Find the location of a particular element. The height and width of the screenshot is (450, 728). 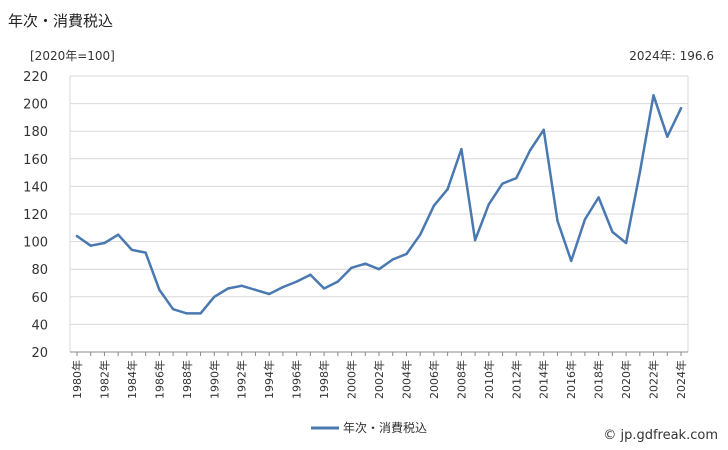

x-tick-label: 1996年 is located at coordinates (297, 379).